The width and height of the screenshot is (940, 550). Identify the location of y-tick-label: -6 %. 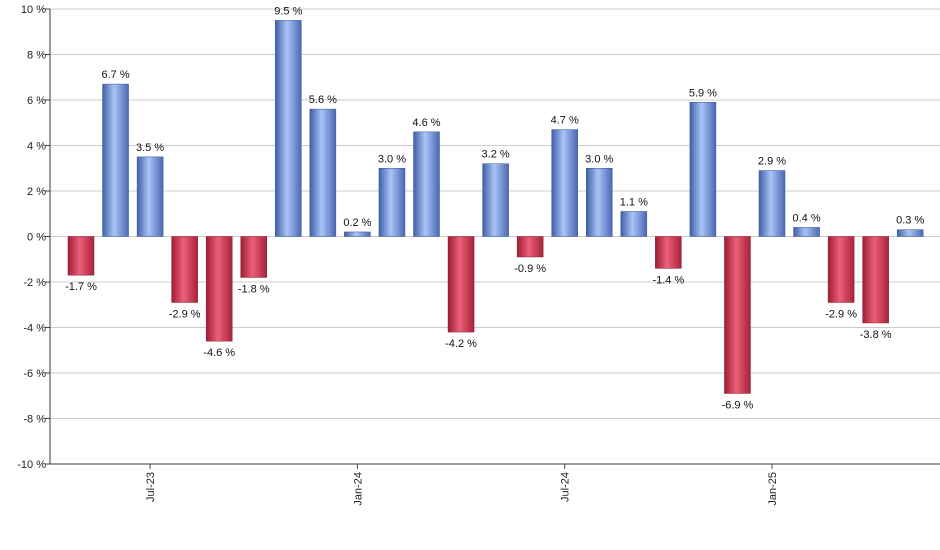
(34, 374).